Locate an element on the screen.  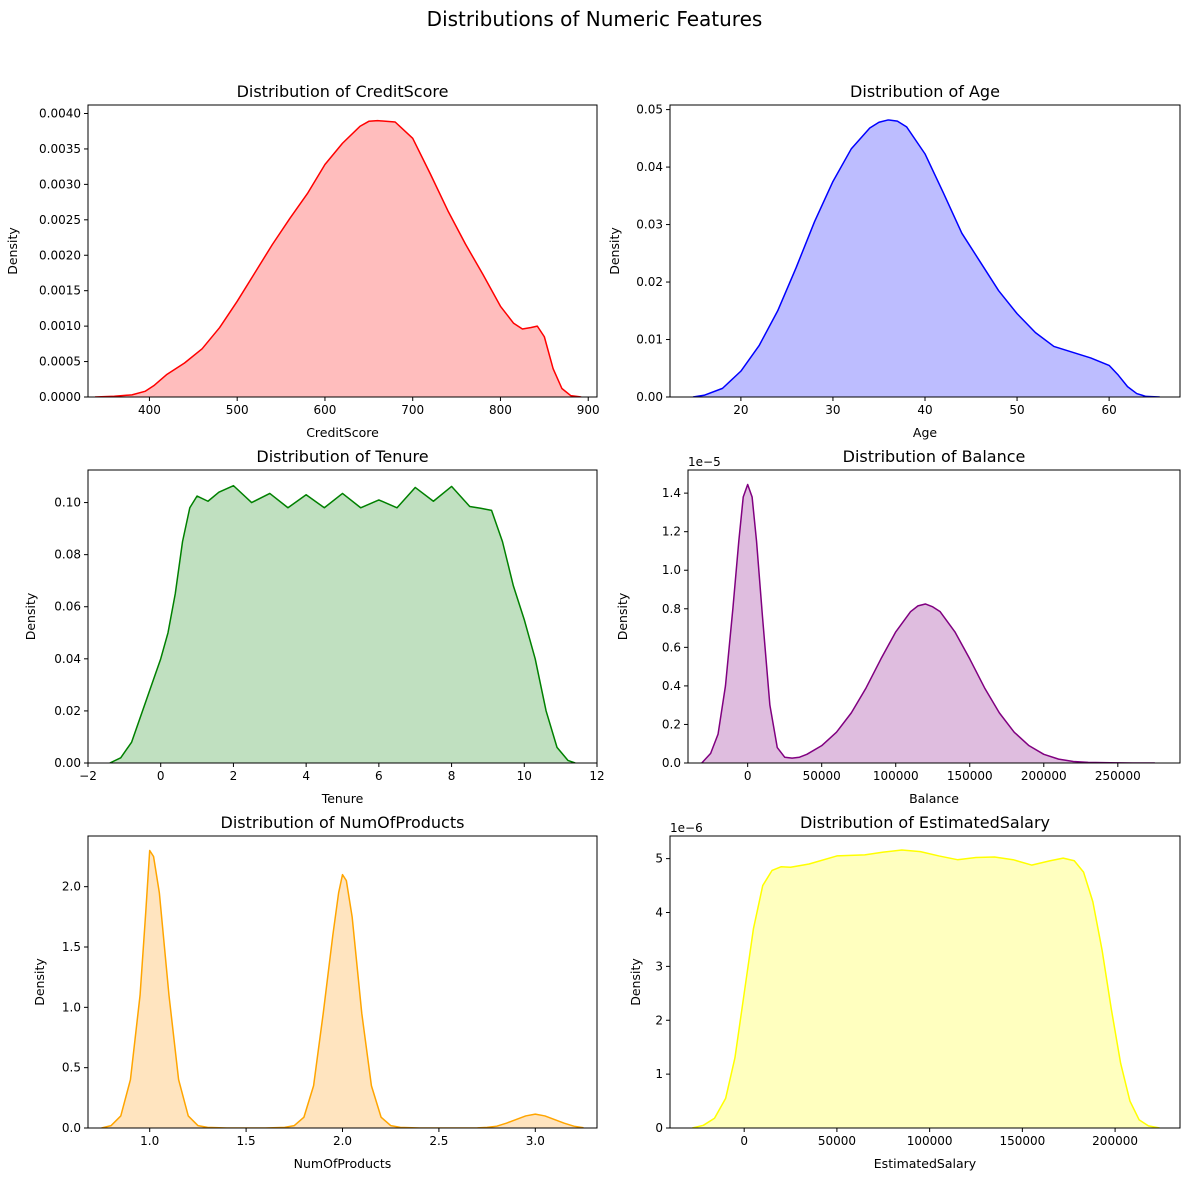
y-tick-label: 2 is located at coordinates (659, 1020).